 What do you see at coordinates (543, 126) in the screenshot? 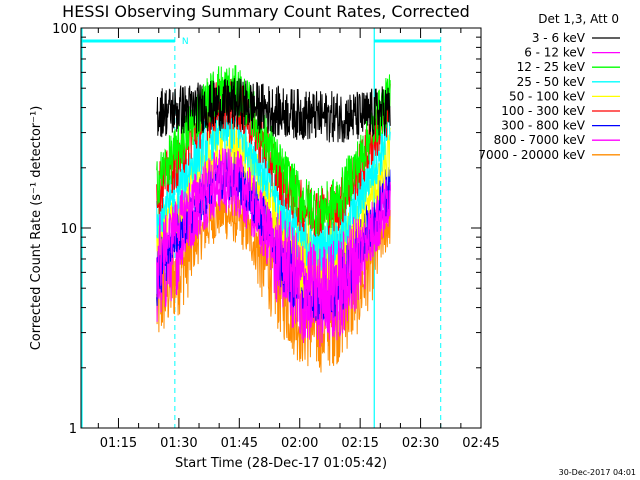
I see `legend-entry-label: 300 - 800 keV` at bounding box center [543, 126].